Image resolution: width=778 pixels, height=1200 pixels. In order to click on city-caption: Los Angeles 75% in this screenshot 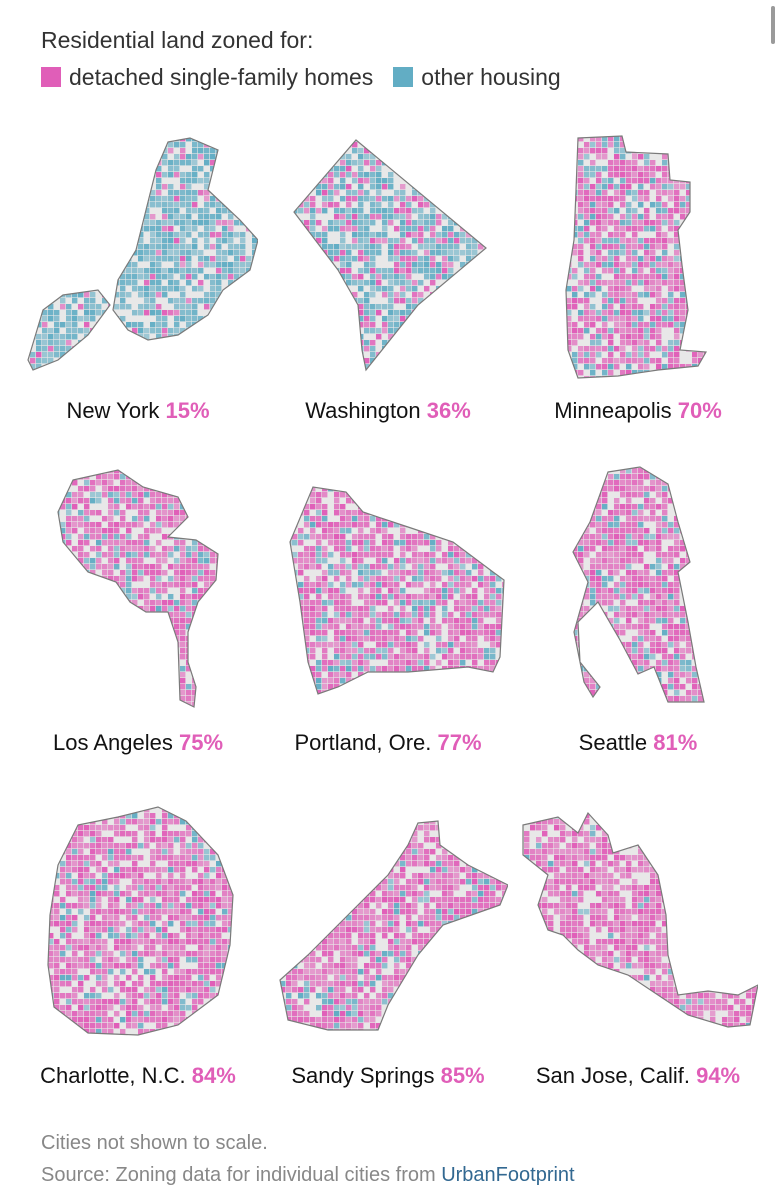, I will do `click(138, 743)`.